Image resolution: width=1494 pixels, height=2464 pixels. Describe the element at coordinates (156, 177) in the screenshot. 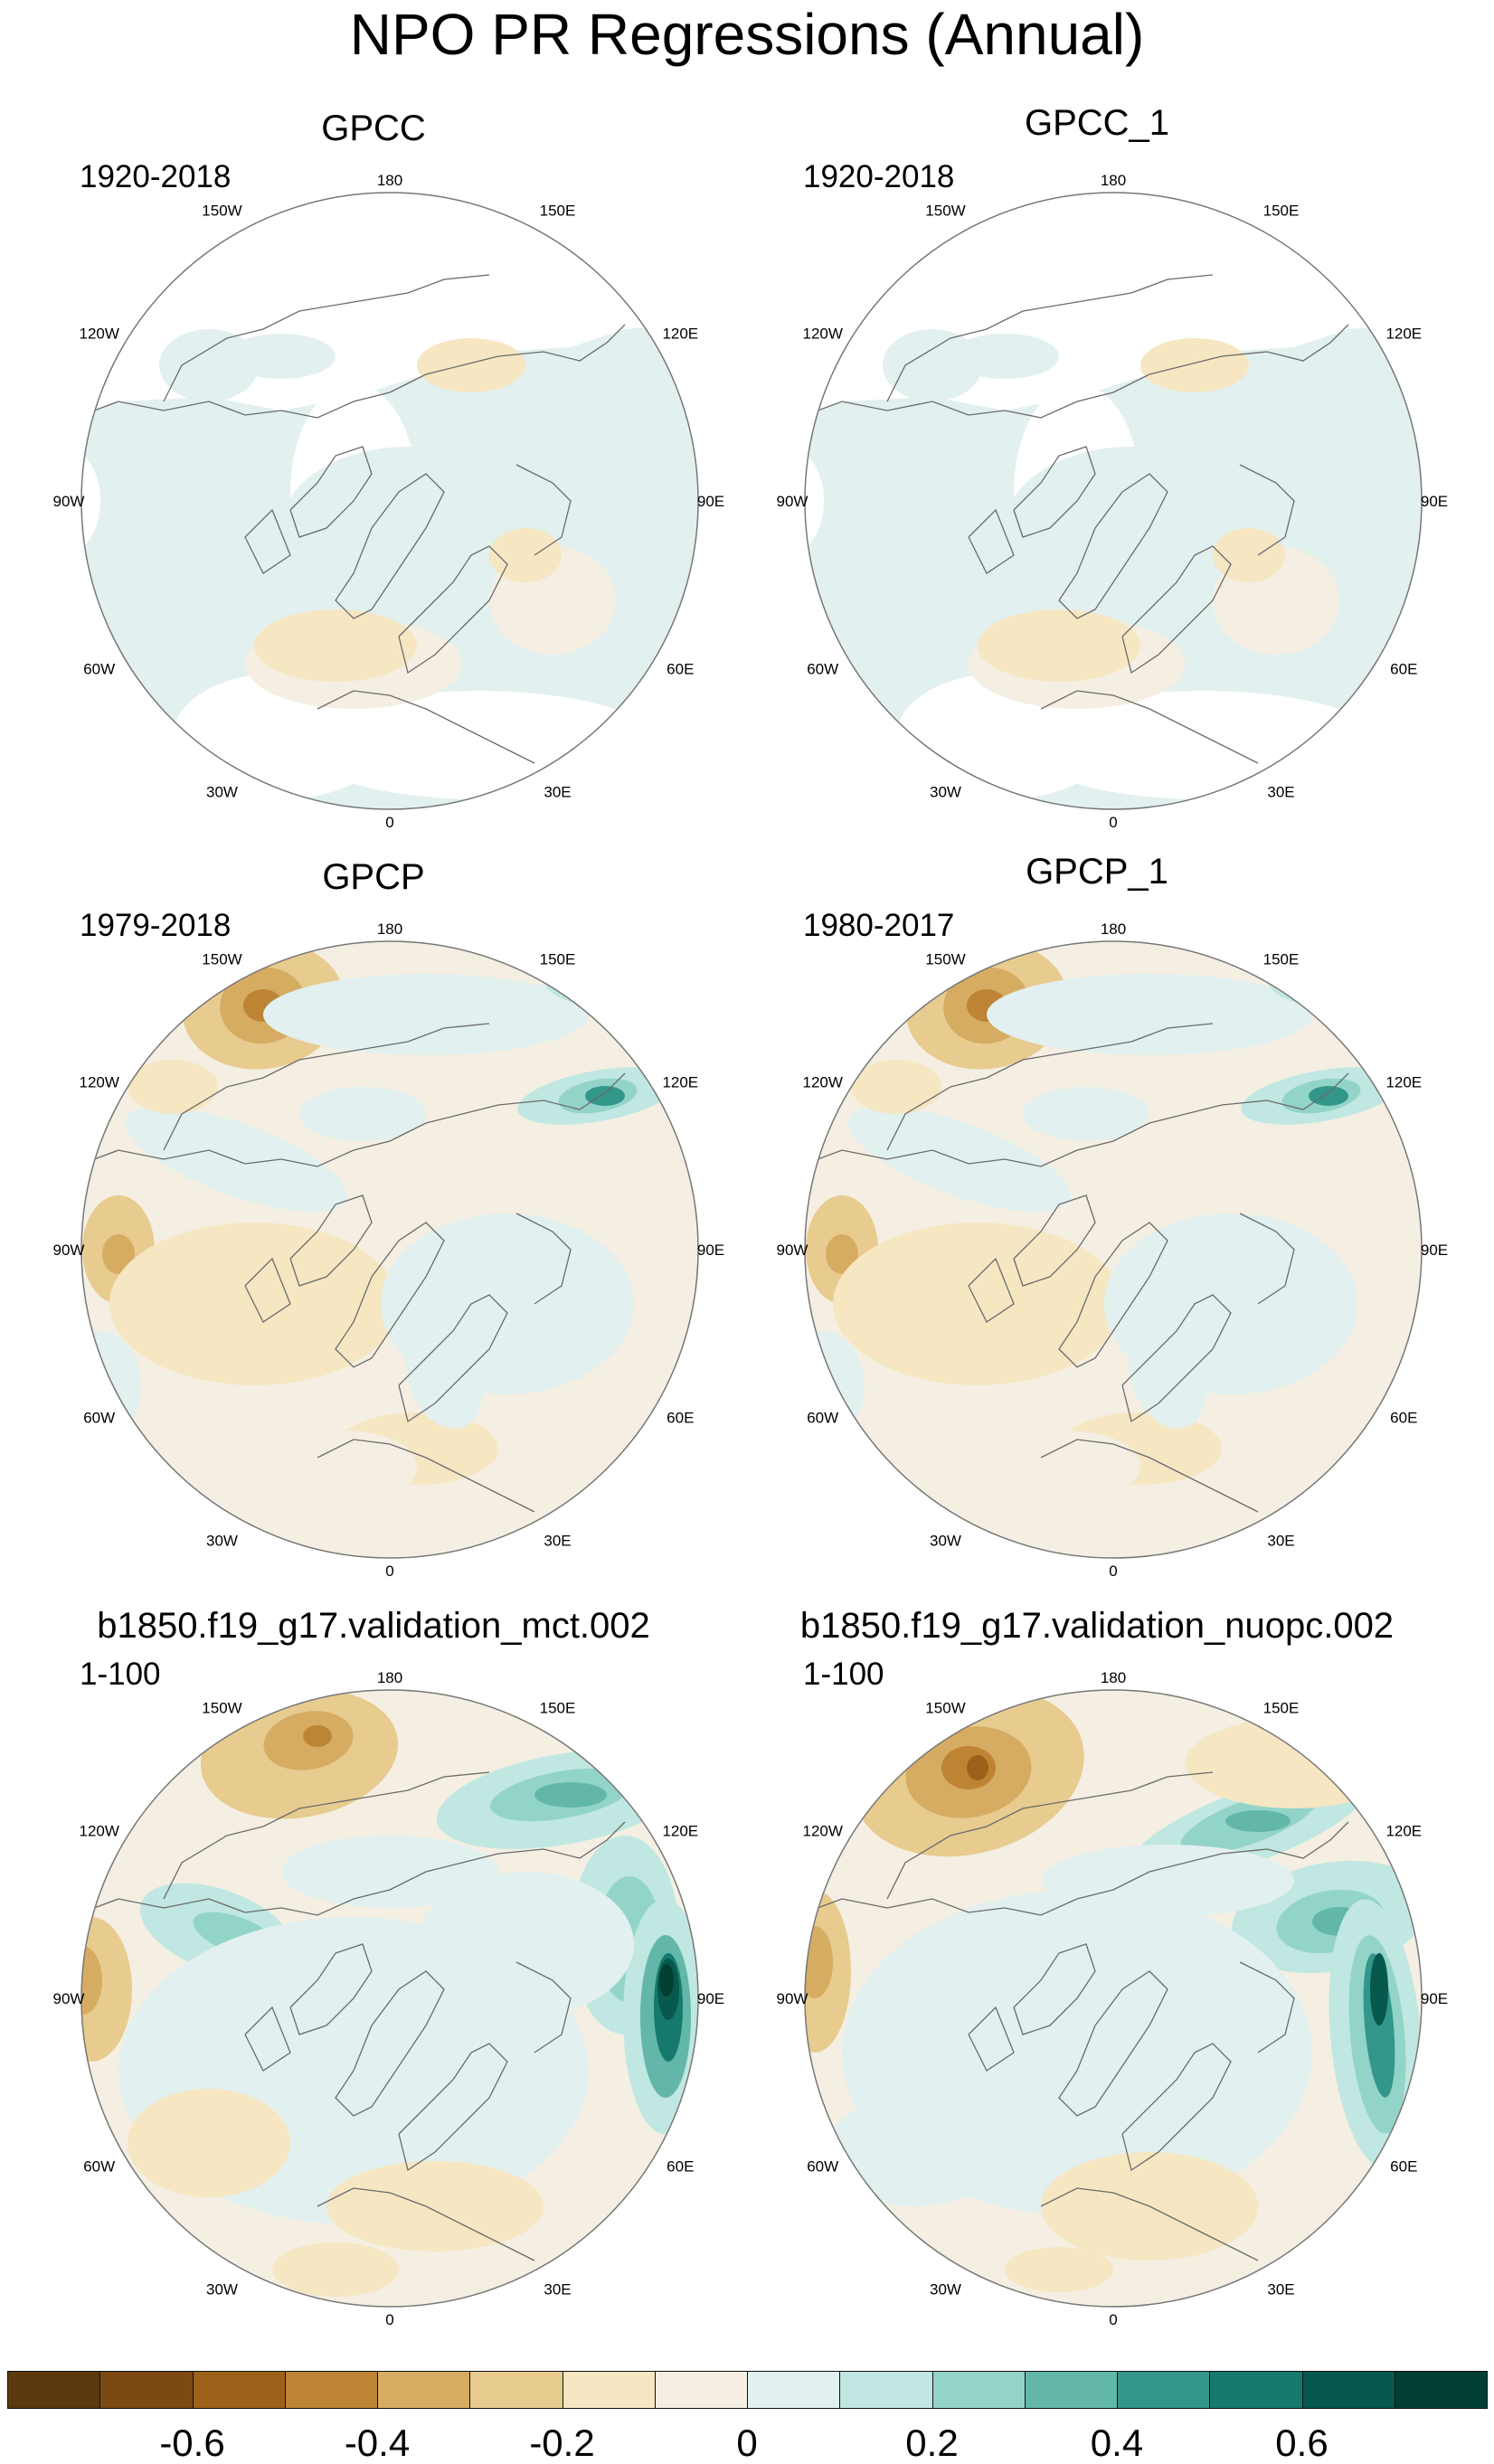

I see `panel-period: 1920-2018` at that location.